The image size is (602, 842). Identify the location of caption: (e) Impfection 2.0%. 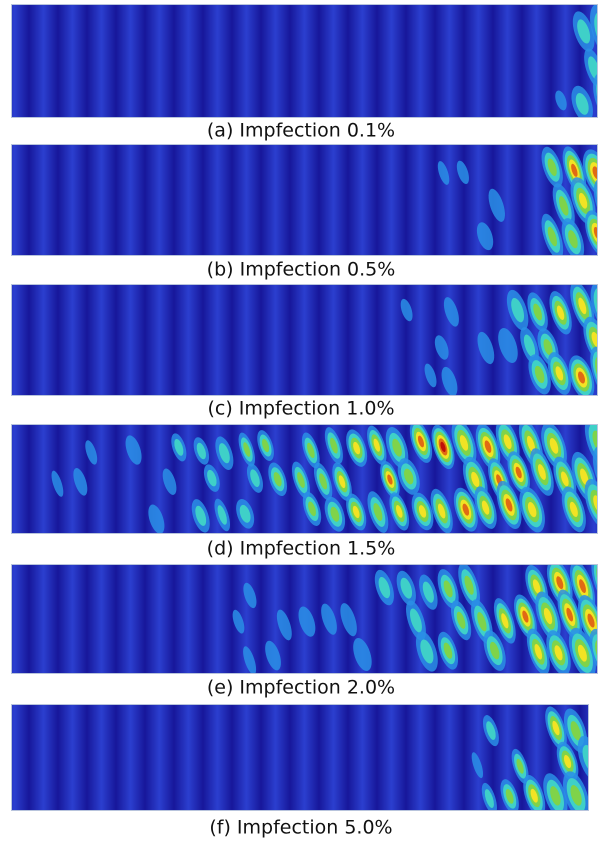
(301, 688).